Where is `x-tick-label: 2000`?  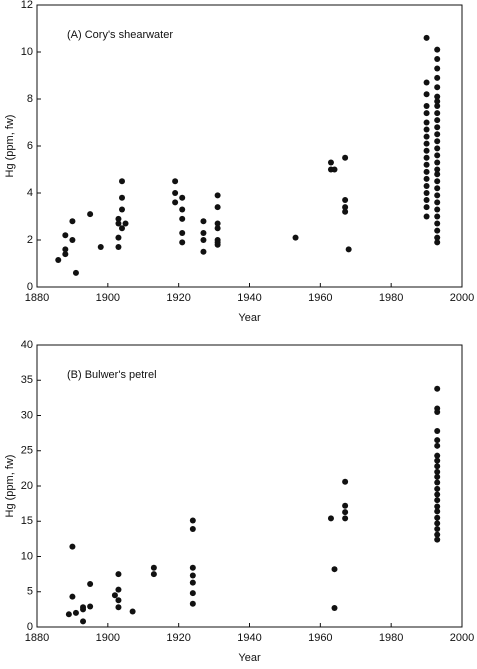 x-tick-label: 2000 is located at coordinates (462, 638).